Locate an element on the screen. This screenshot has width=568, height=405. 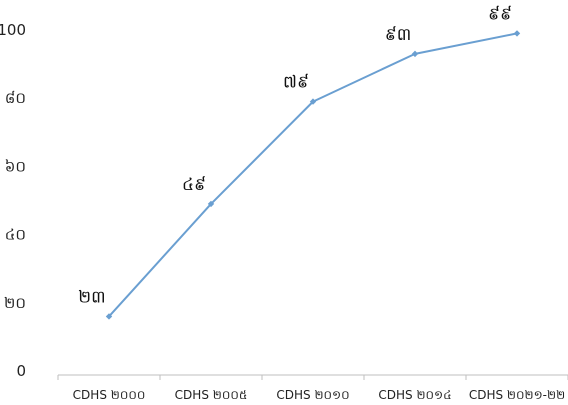
x-tick-label: CDHS ២០០០ is located at coordinates (109, 395).